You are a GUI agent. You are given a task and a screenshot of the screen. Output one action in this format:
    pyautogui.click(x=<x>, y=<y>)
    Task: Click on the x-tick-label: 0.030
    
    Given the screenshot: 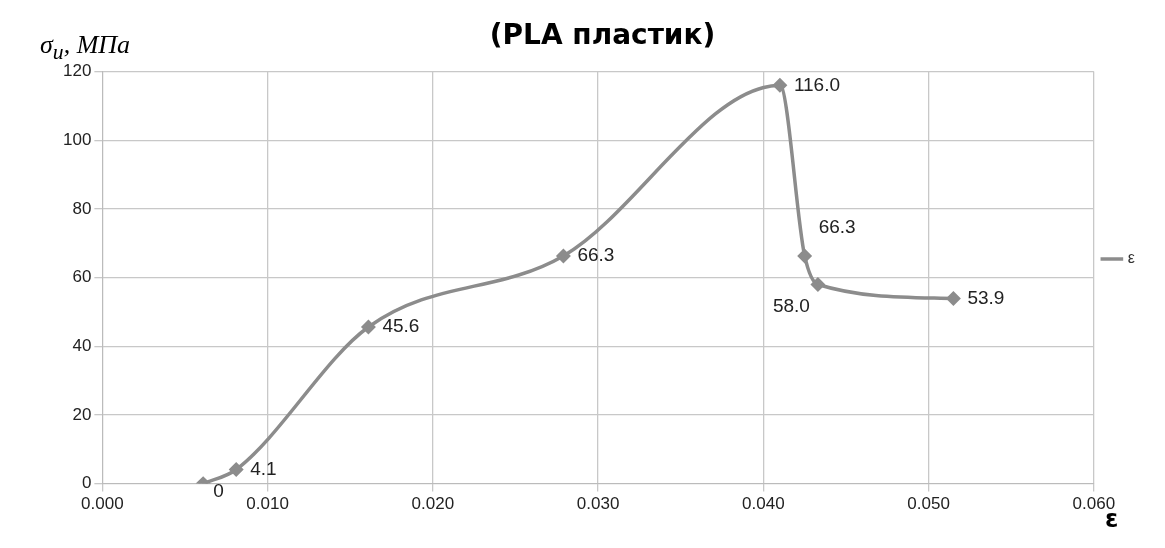 What is the action you would take?
    pyautogui.click(x=598, y=504)
    